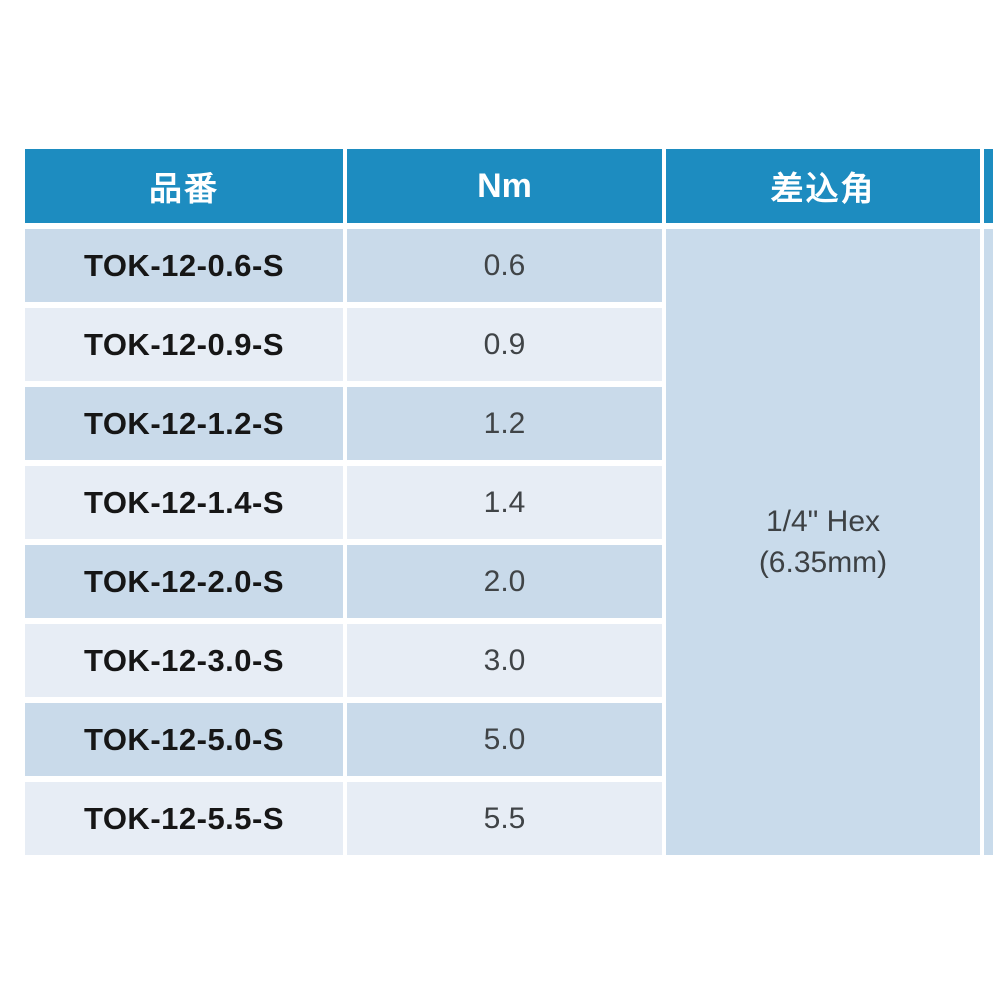 The height and width of the screenshot is (1000, 1000). Describe the element at coordinates (988, 186) in the screenshot. I see `cropped-column-header-sliver` at that location.